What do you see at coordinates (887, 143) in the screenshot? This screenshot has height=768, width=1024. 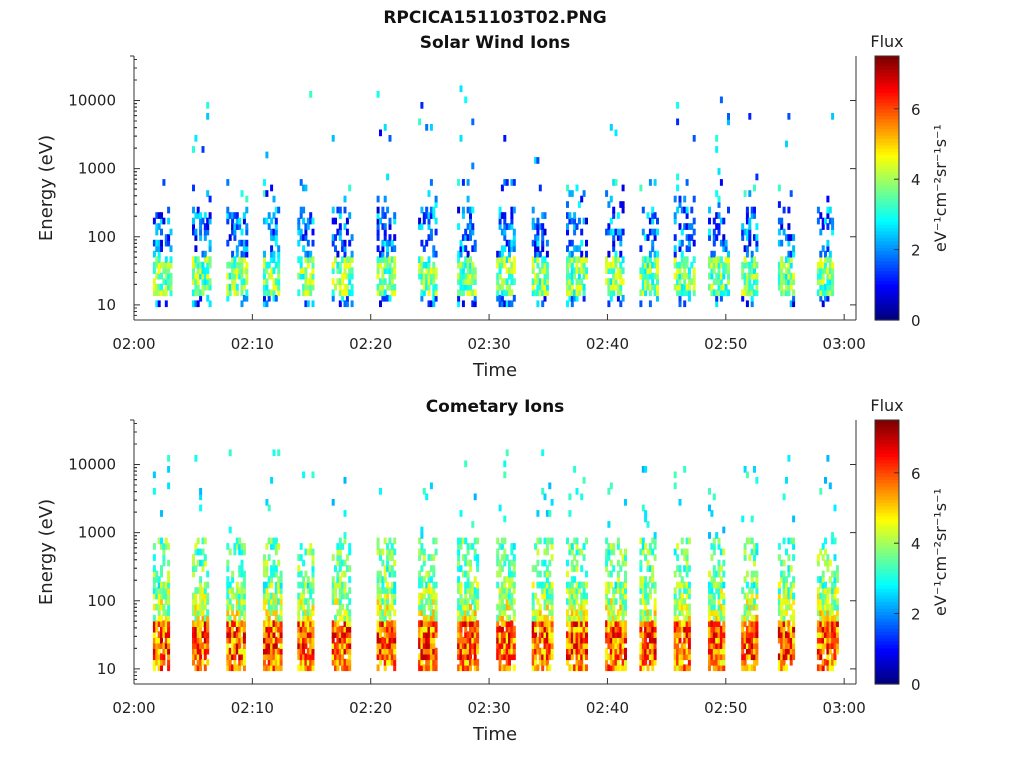 I see `solar-wind-colorbar-step` at bounding box center [887, 143].